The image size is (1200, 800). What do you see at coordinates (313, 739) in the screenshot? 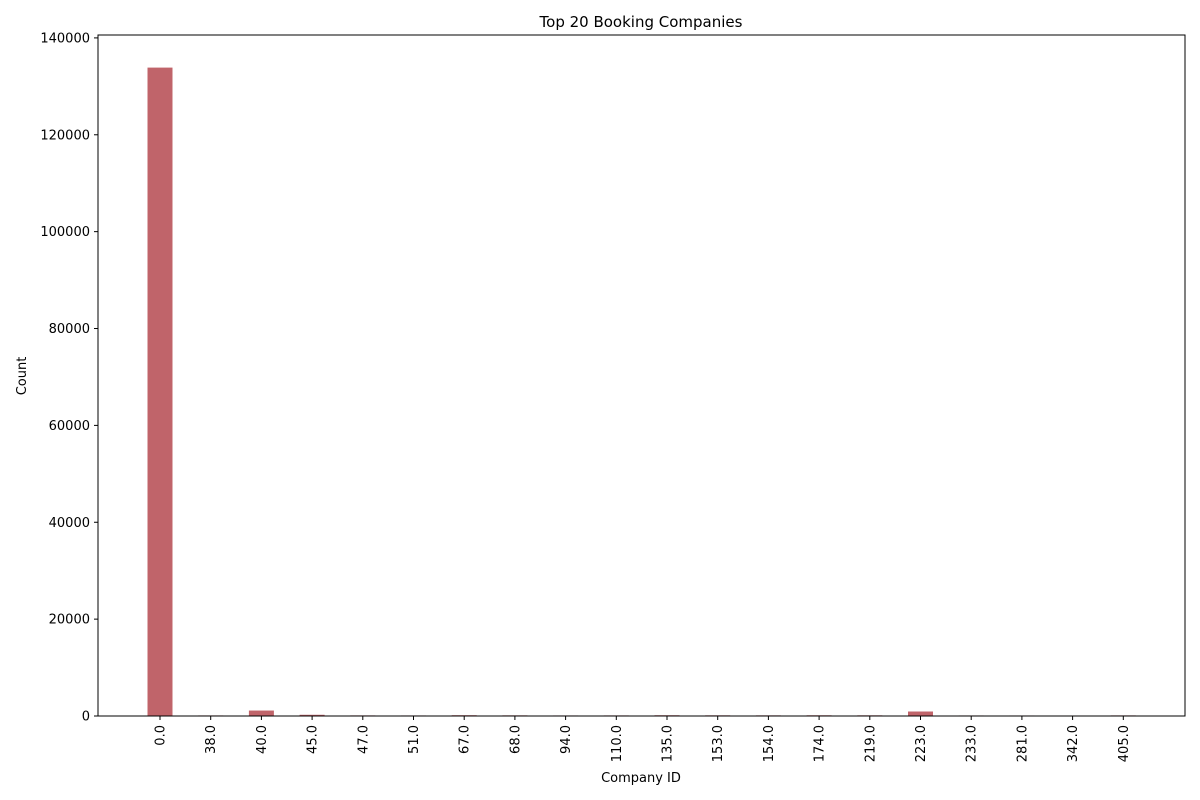
I see `x-tick-label: 45.0` at bounding box center [313, 739].